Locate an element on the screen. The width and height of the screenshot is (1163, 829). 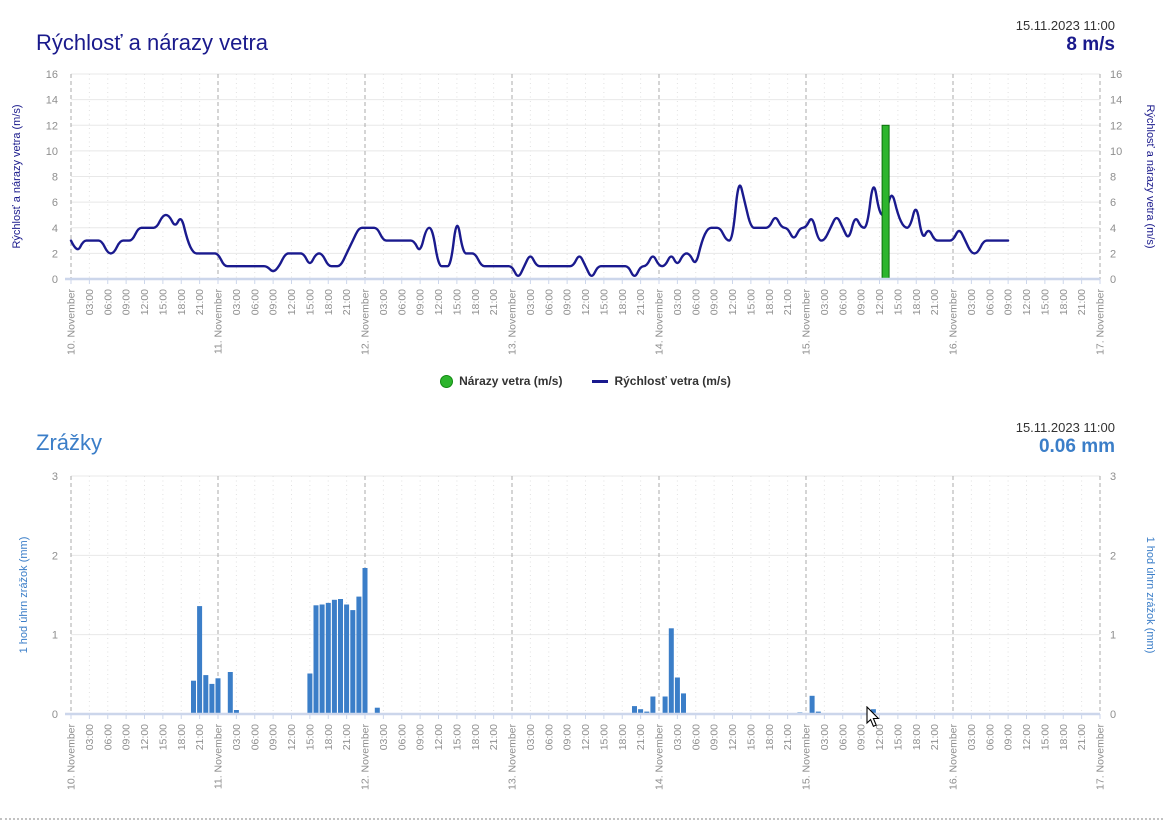
series is located at coordinates (533, 641).